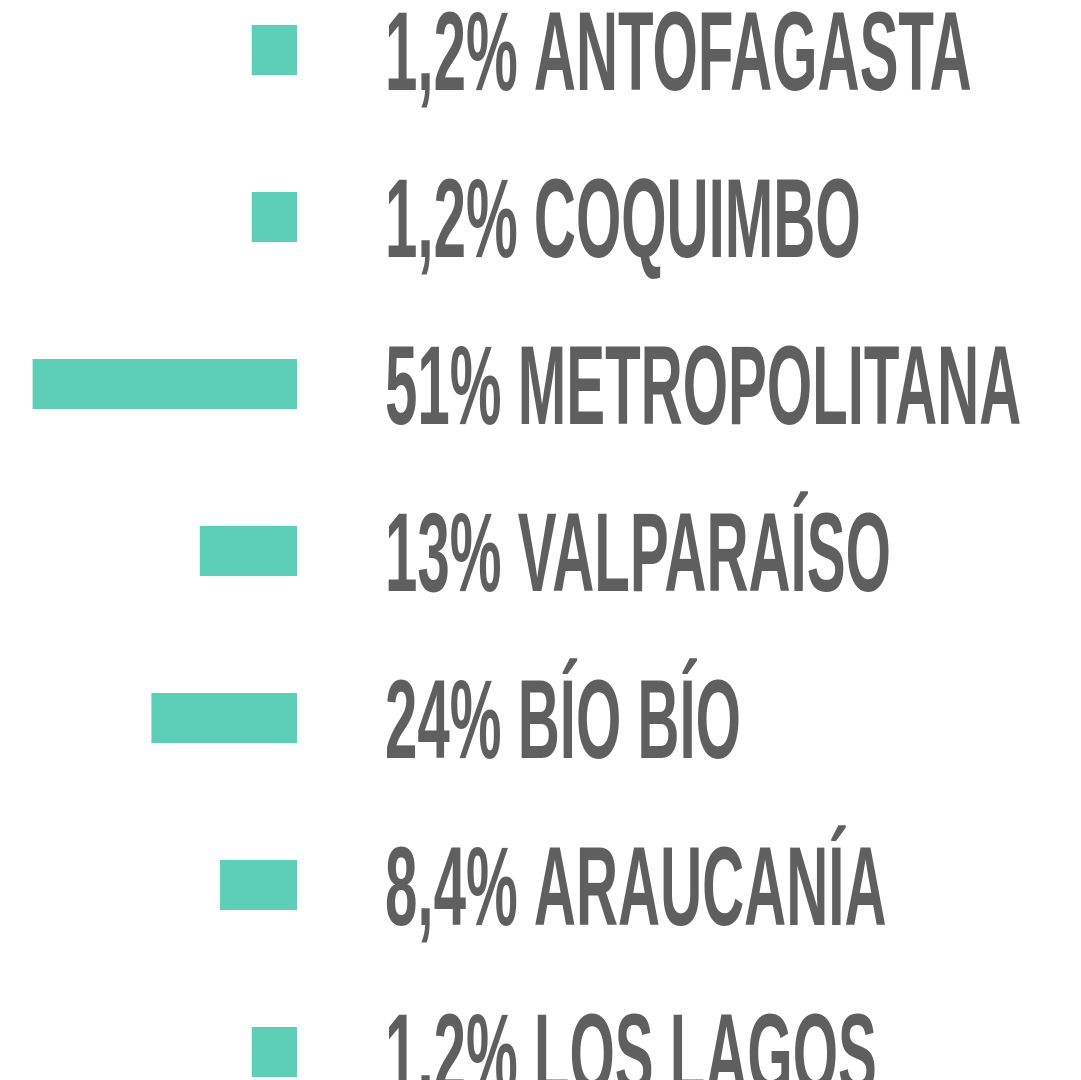 The width and height of the screenshot is (1081, 1080). I want to click on bar-label: 8,4% ARAUCANÍA, so click(636, 885).